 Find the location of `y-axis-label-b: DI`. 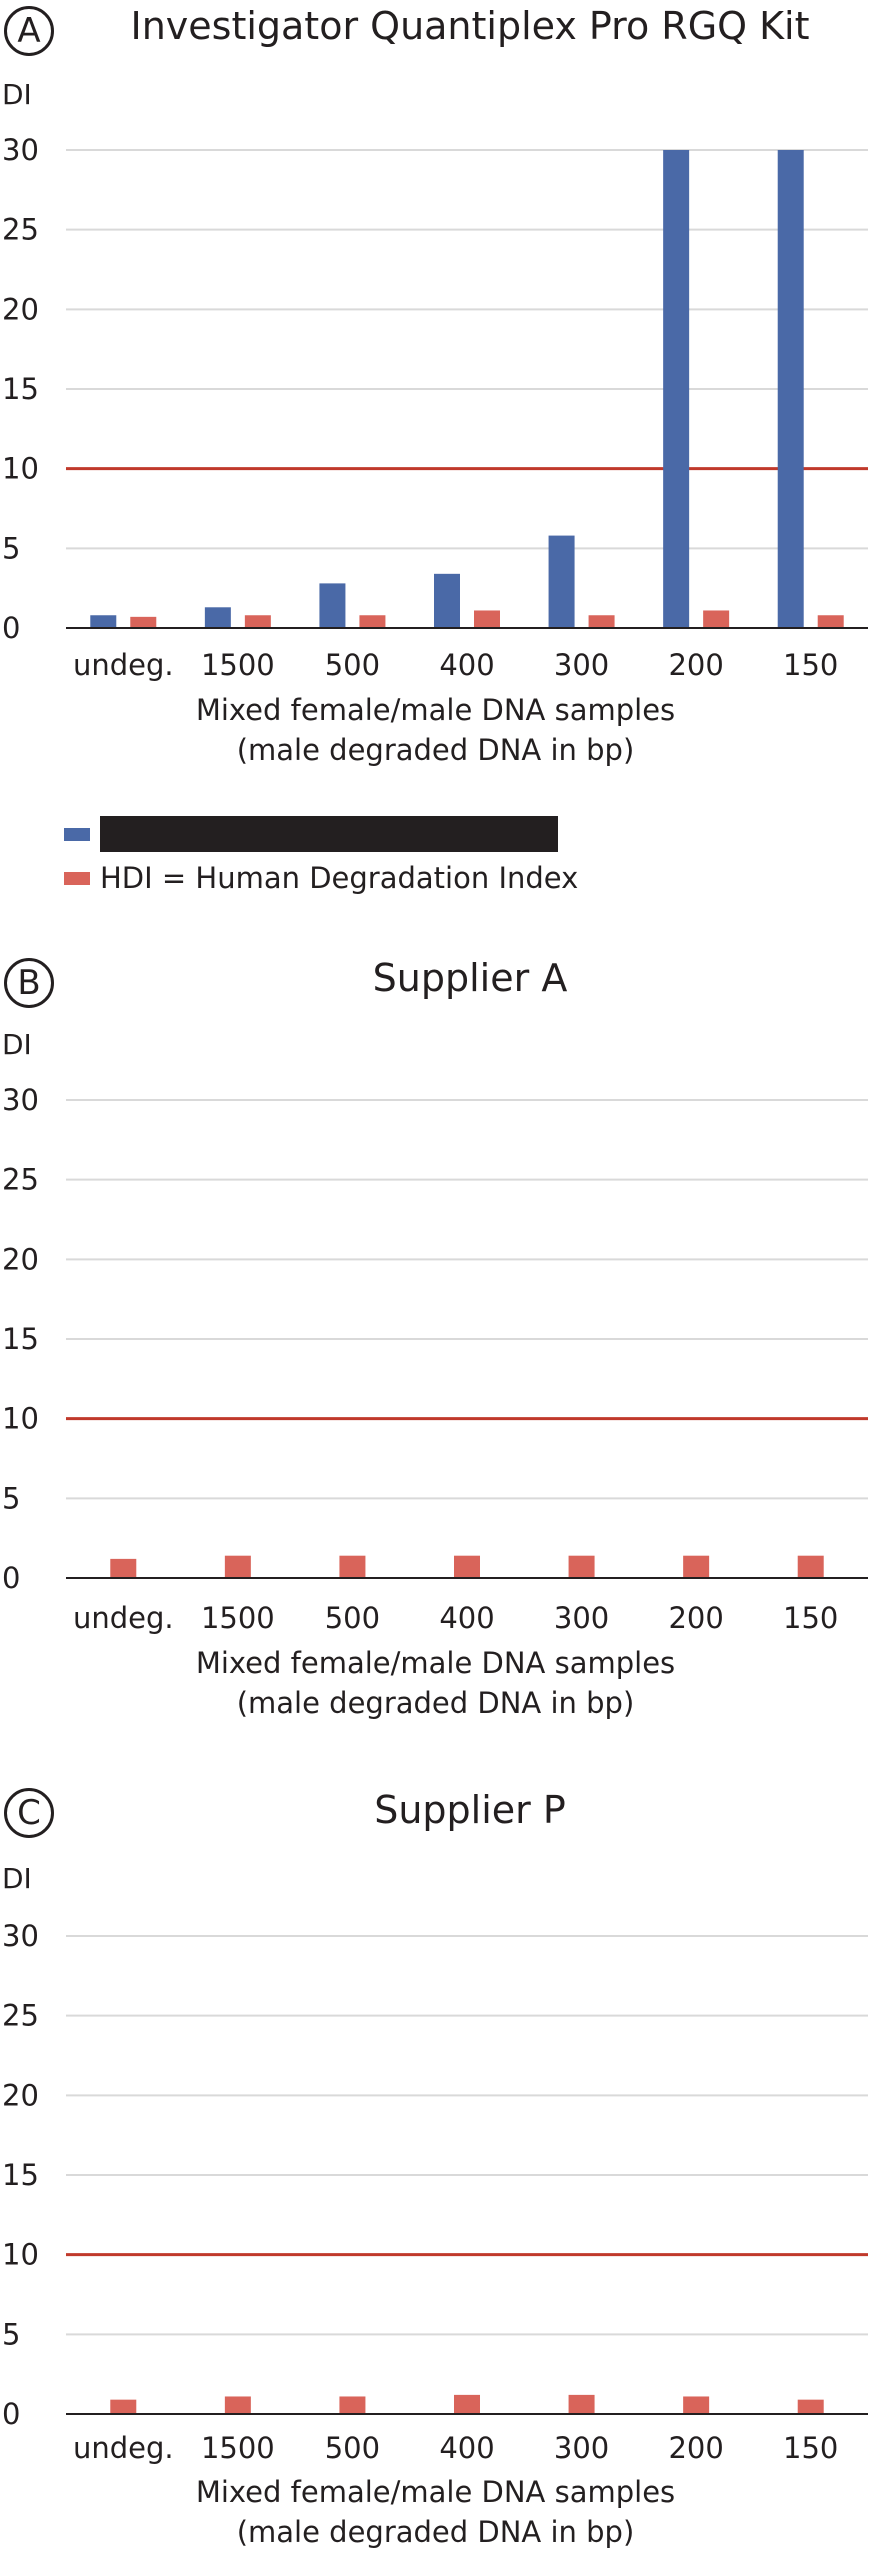

y-axis-label-b: DI is located at coordinates (17, 1044).